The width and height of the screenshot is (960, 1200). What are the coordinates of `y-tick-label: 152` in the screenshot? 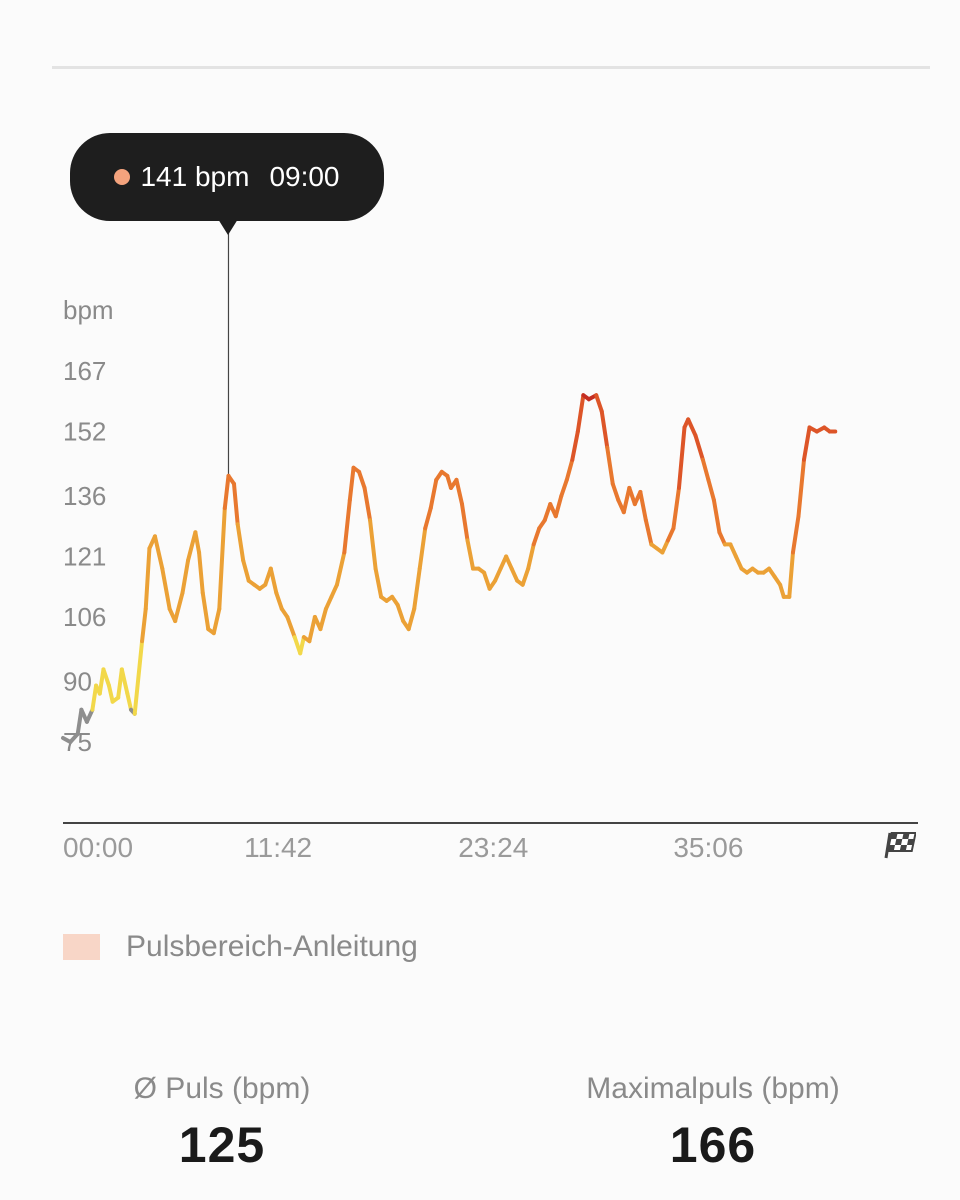 It's located at (84, 431).